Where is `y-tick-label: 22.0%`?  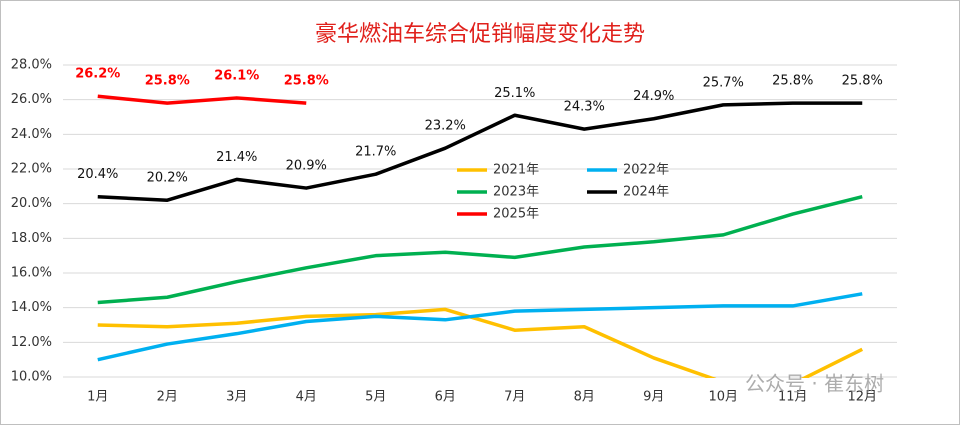
y-tick-label: 22.0% is located at coordinates (31, 169).